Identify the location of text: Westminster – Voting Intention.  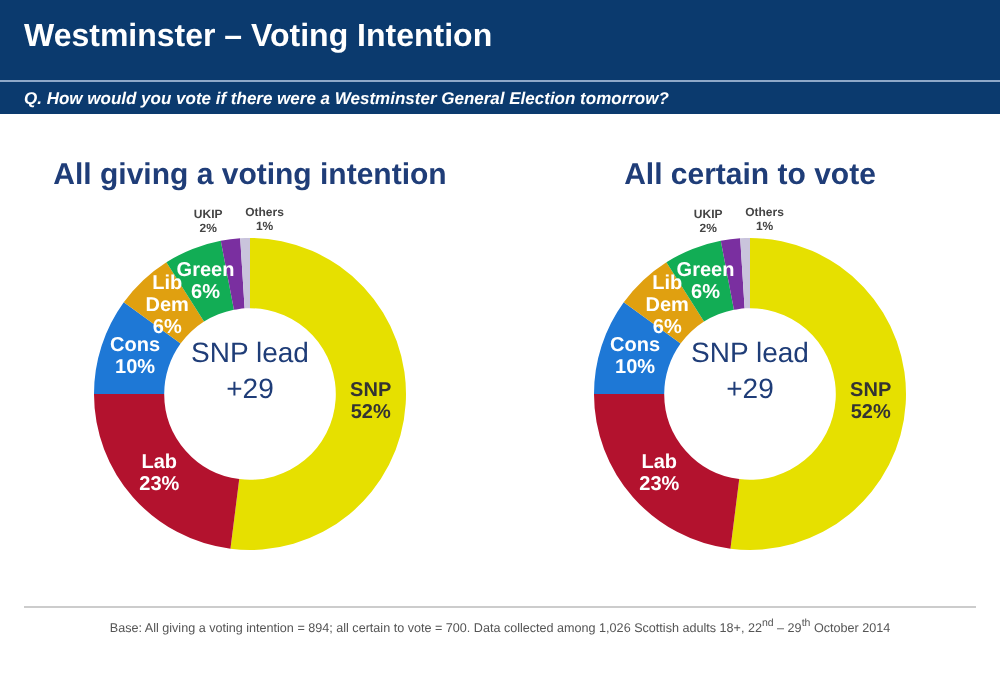
(500, 40).